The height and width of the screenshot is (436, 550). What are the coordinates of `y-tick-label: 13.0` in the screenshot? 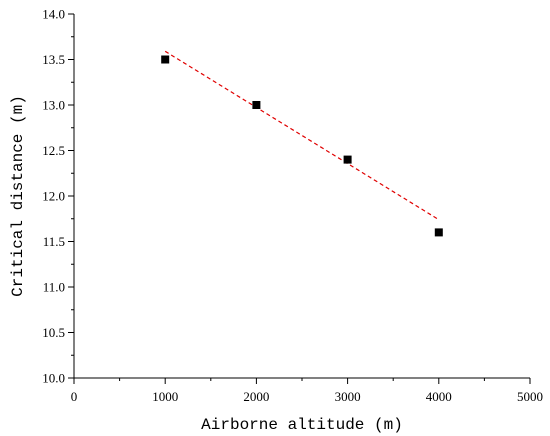 It's located at (53, 105).